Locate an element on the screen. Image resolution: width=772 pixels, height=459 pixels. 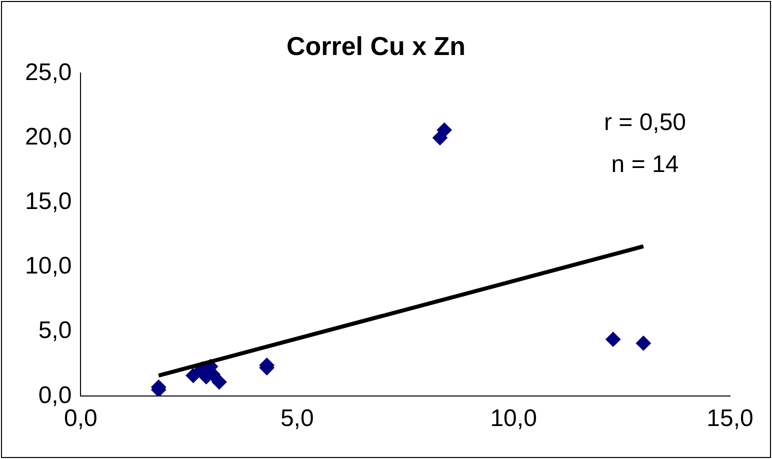
x-tick-label: 10,0 is located at coordinates (513, 418).